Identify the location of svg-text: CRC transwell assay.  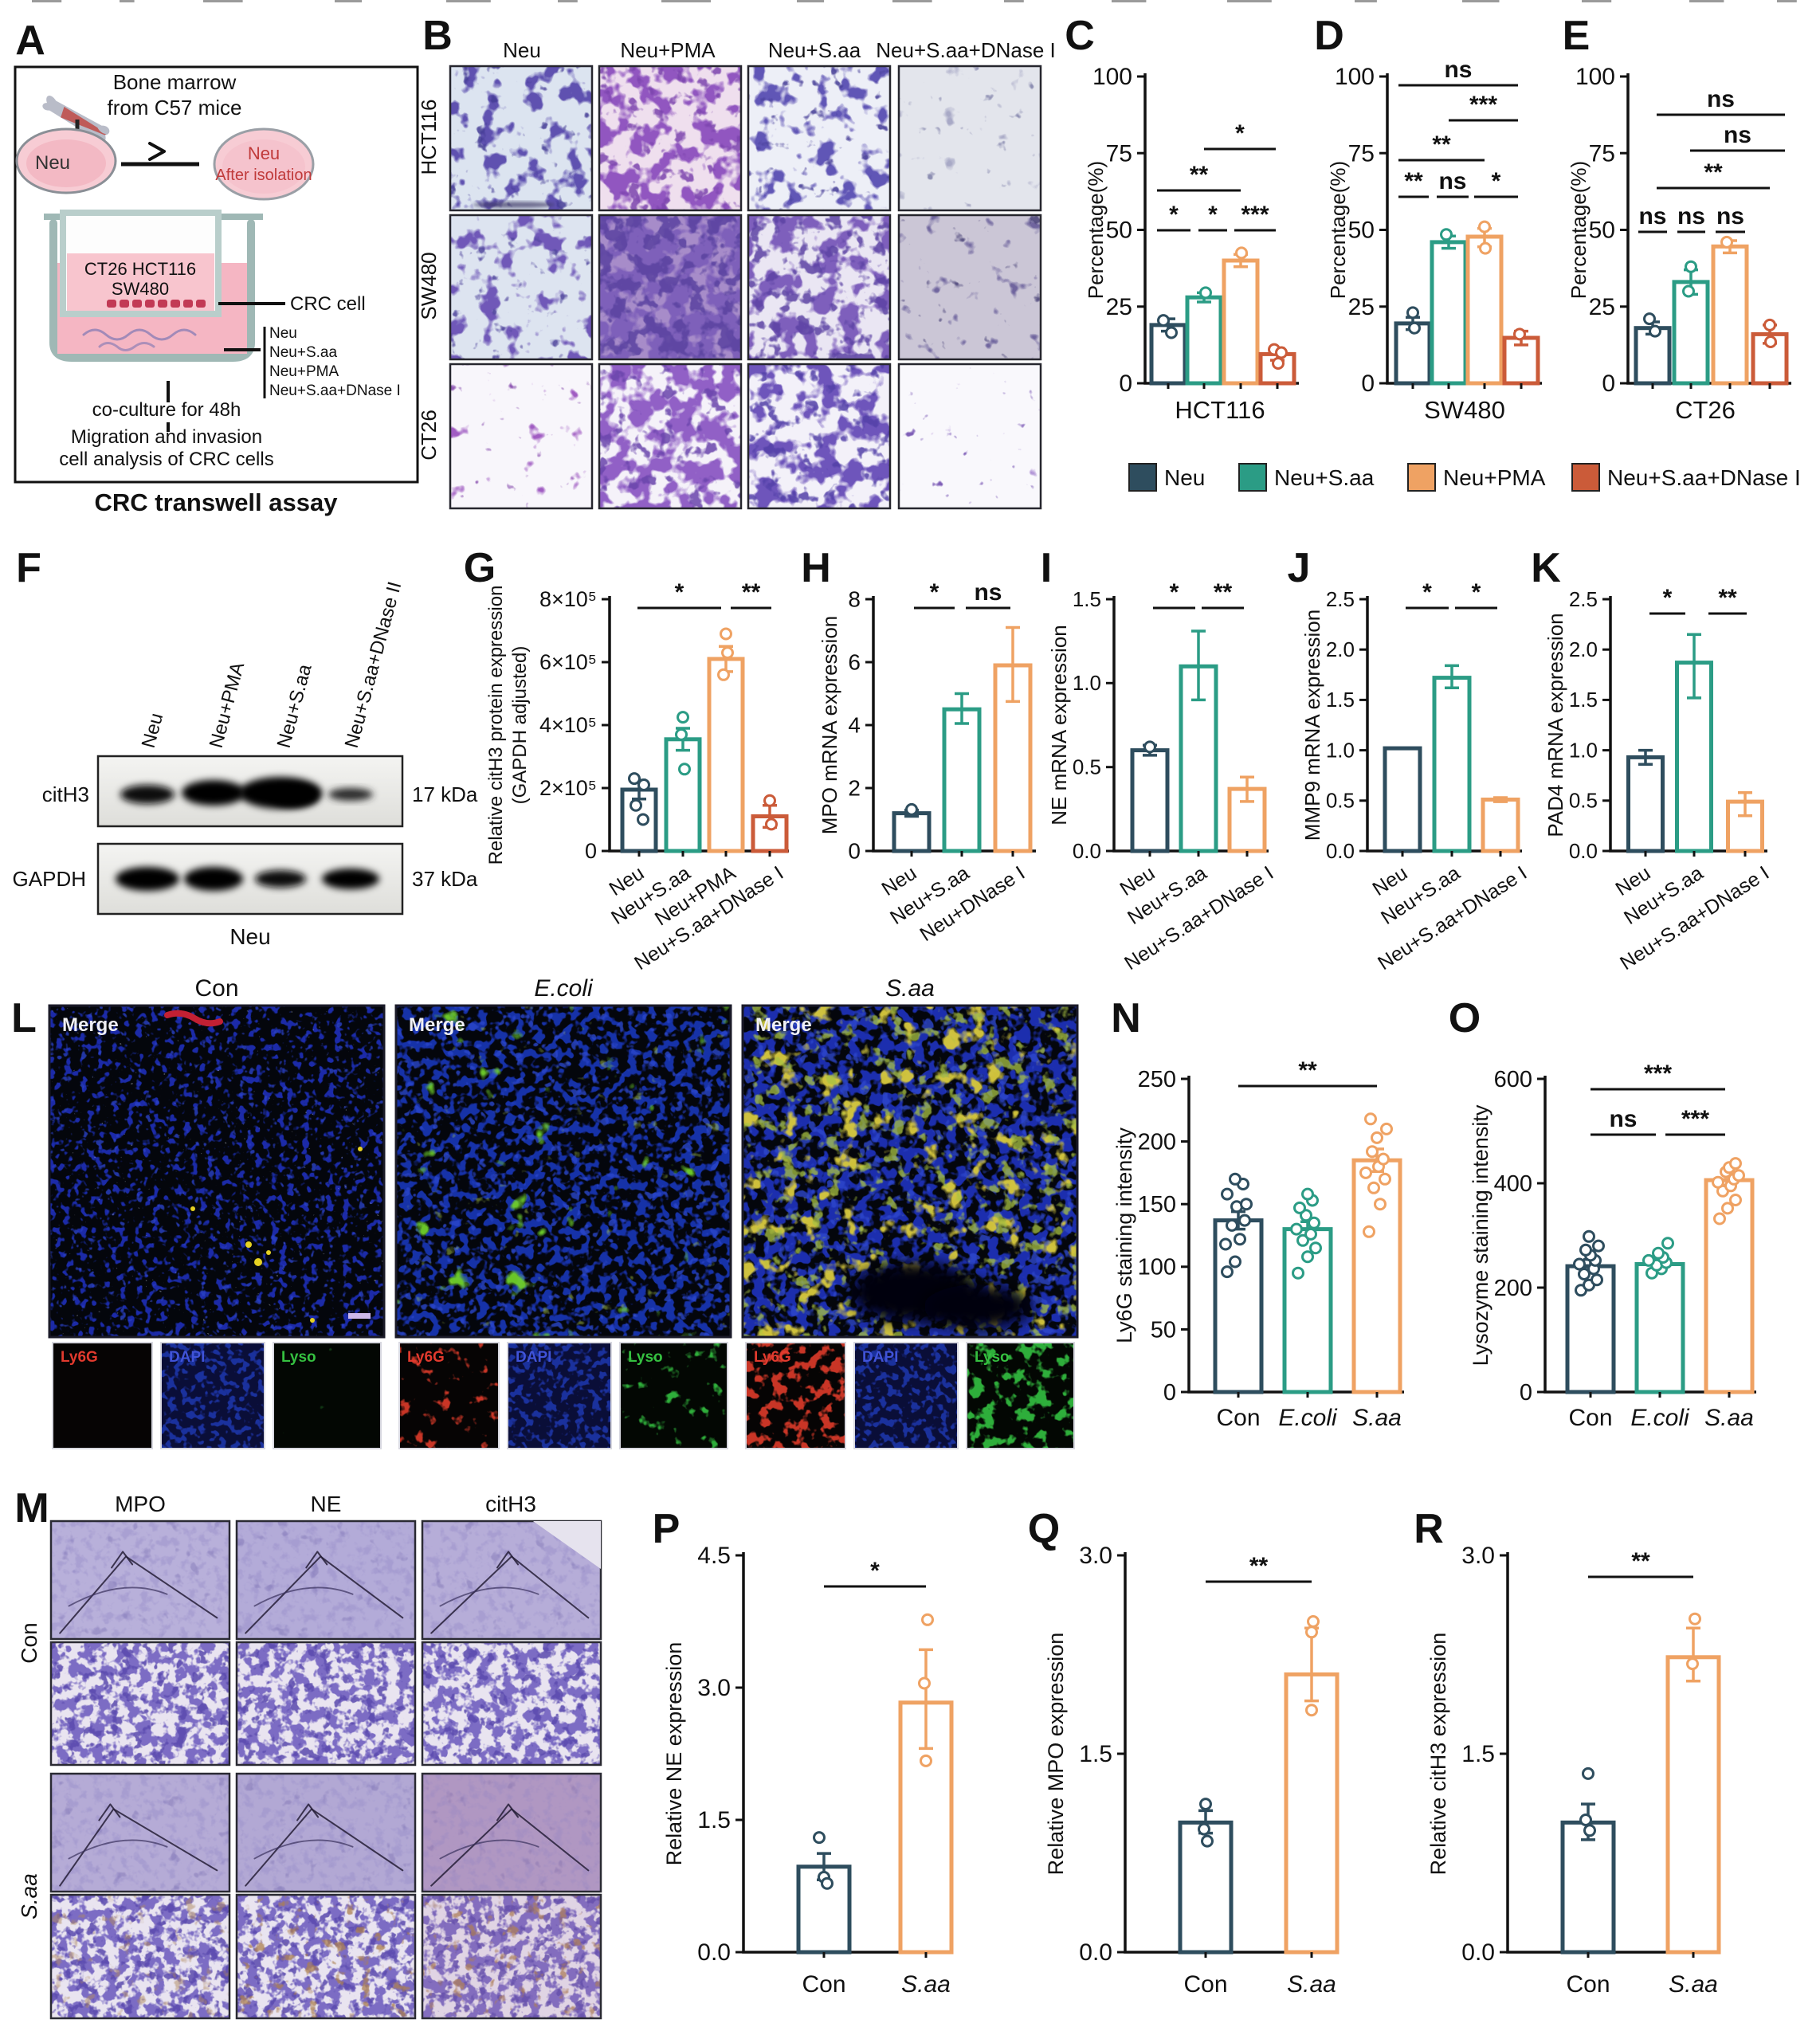
(217, 502).